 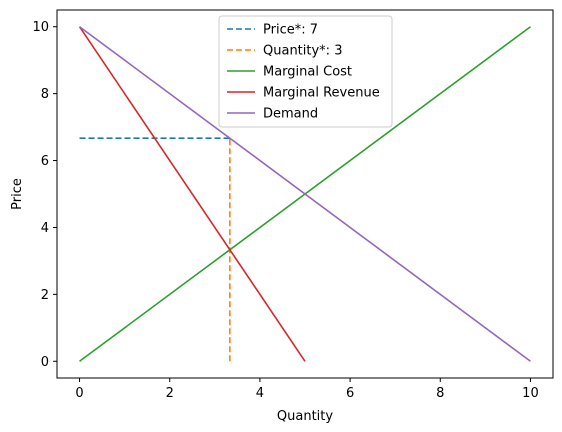 What do you see at coordinates (45, 161) in the screenshot?
I see `y-tick-label: 6` at bounding box center [45, 161].